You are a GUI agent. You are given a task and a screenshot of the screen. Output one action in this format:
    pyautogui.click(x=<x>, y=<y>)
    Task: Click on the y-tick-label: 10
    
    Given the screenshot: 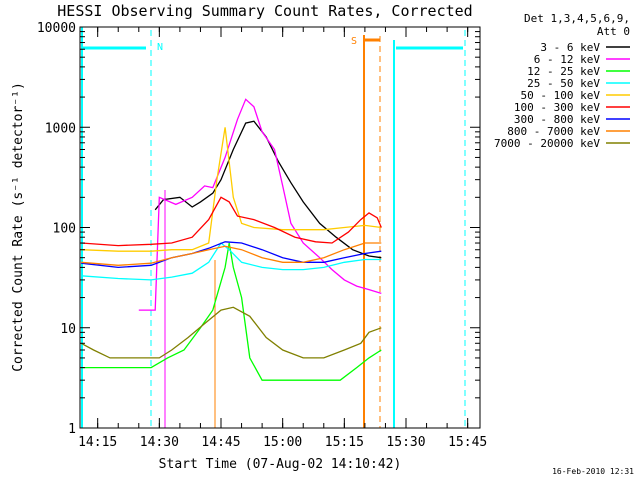 What is the action you would take?
    pyautogui.click(x=68, y=329)
    